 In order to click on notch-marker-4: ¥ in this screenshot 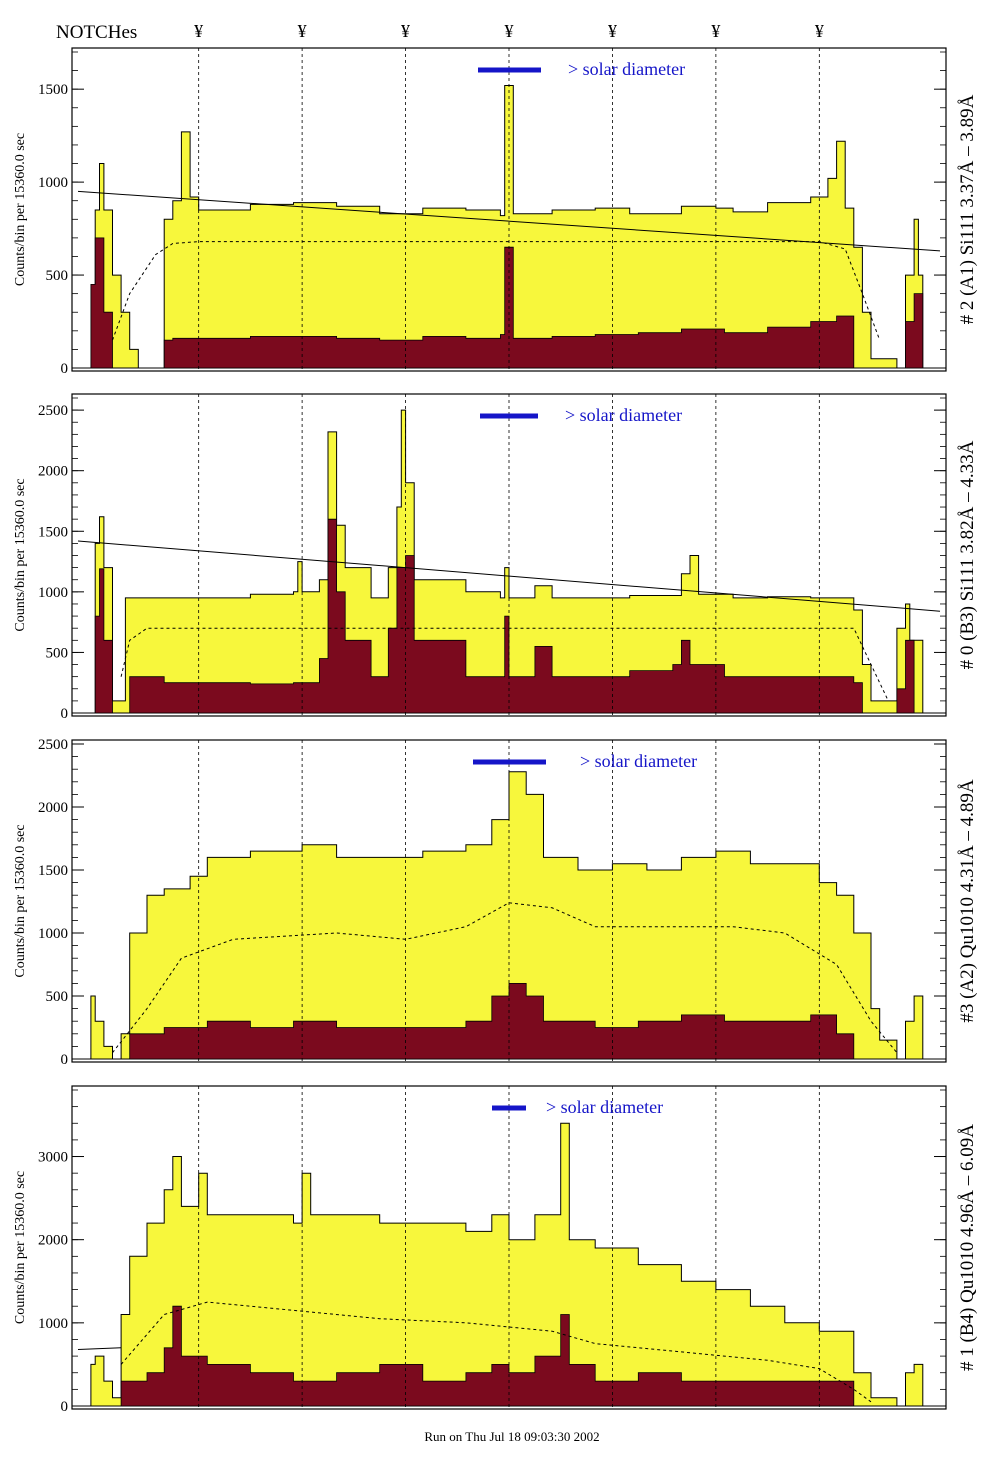, I will do `click(509, 31)`.